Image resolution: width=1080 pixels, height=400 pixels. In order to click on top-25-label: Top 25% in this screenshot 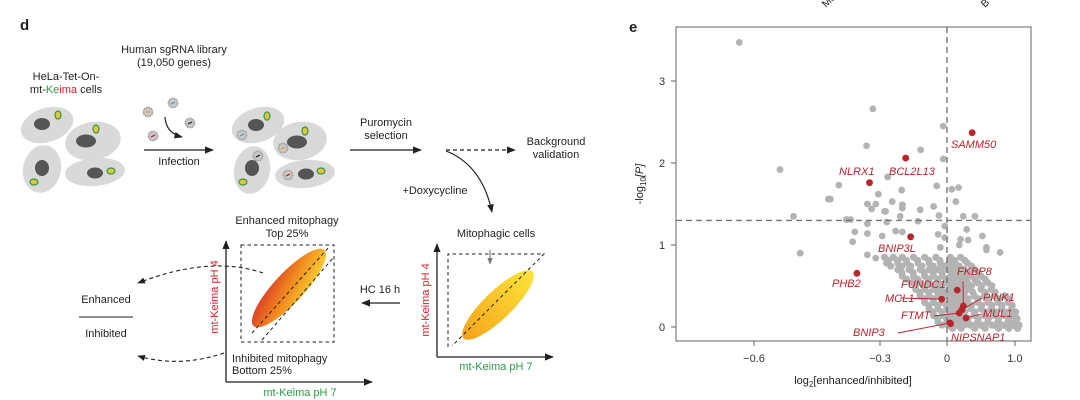, I will do `click(287, 234)`.